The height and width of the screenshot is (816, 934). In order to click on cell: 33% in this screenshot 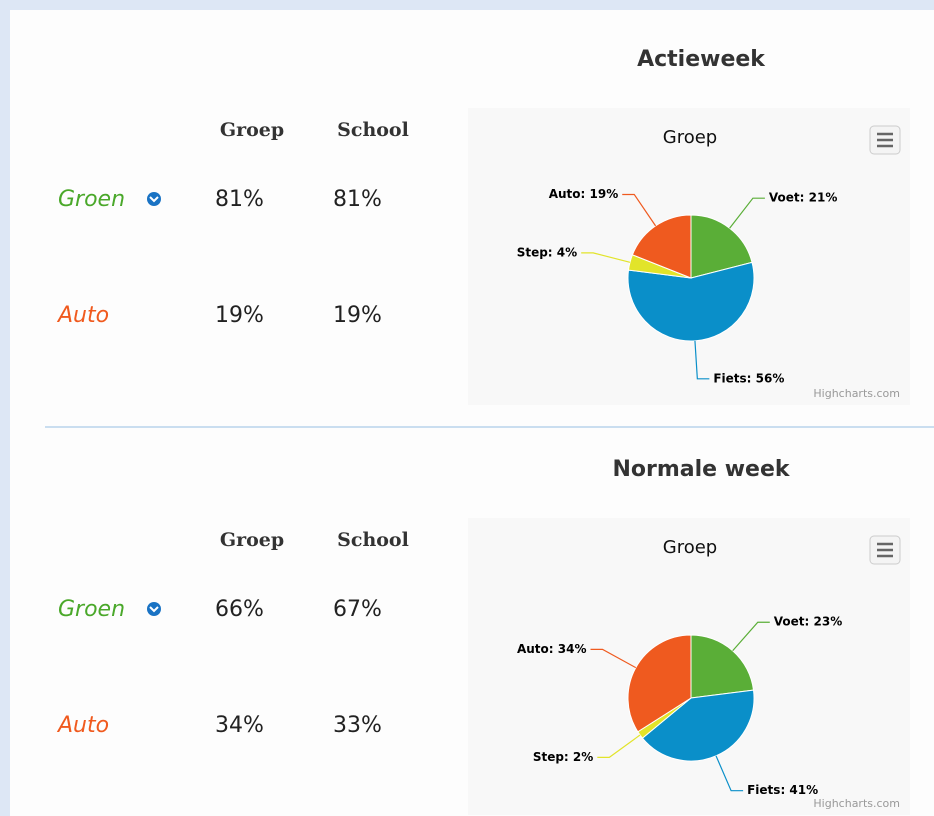, I will do `click(357, 725)`.